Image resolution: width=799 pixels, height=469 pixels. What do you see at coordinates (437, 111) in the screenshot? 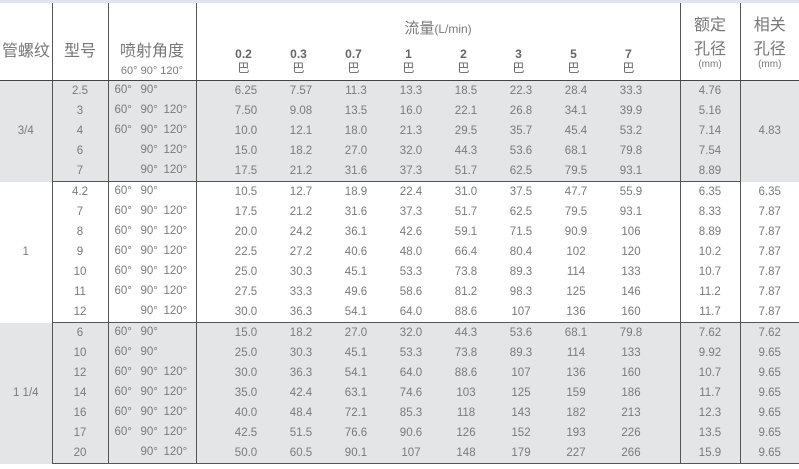
I see `flow-cells: 7.50 9.08 13.5 16.0 22.1 26.8 34.1 39.9` at bounding box center [437, 111].